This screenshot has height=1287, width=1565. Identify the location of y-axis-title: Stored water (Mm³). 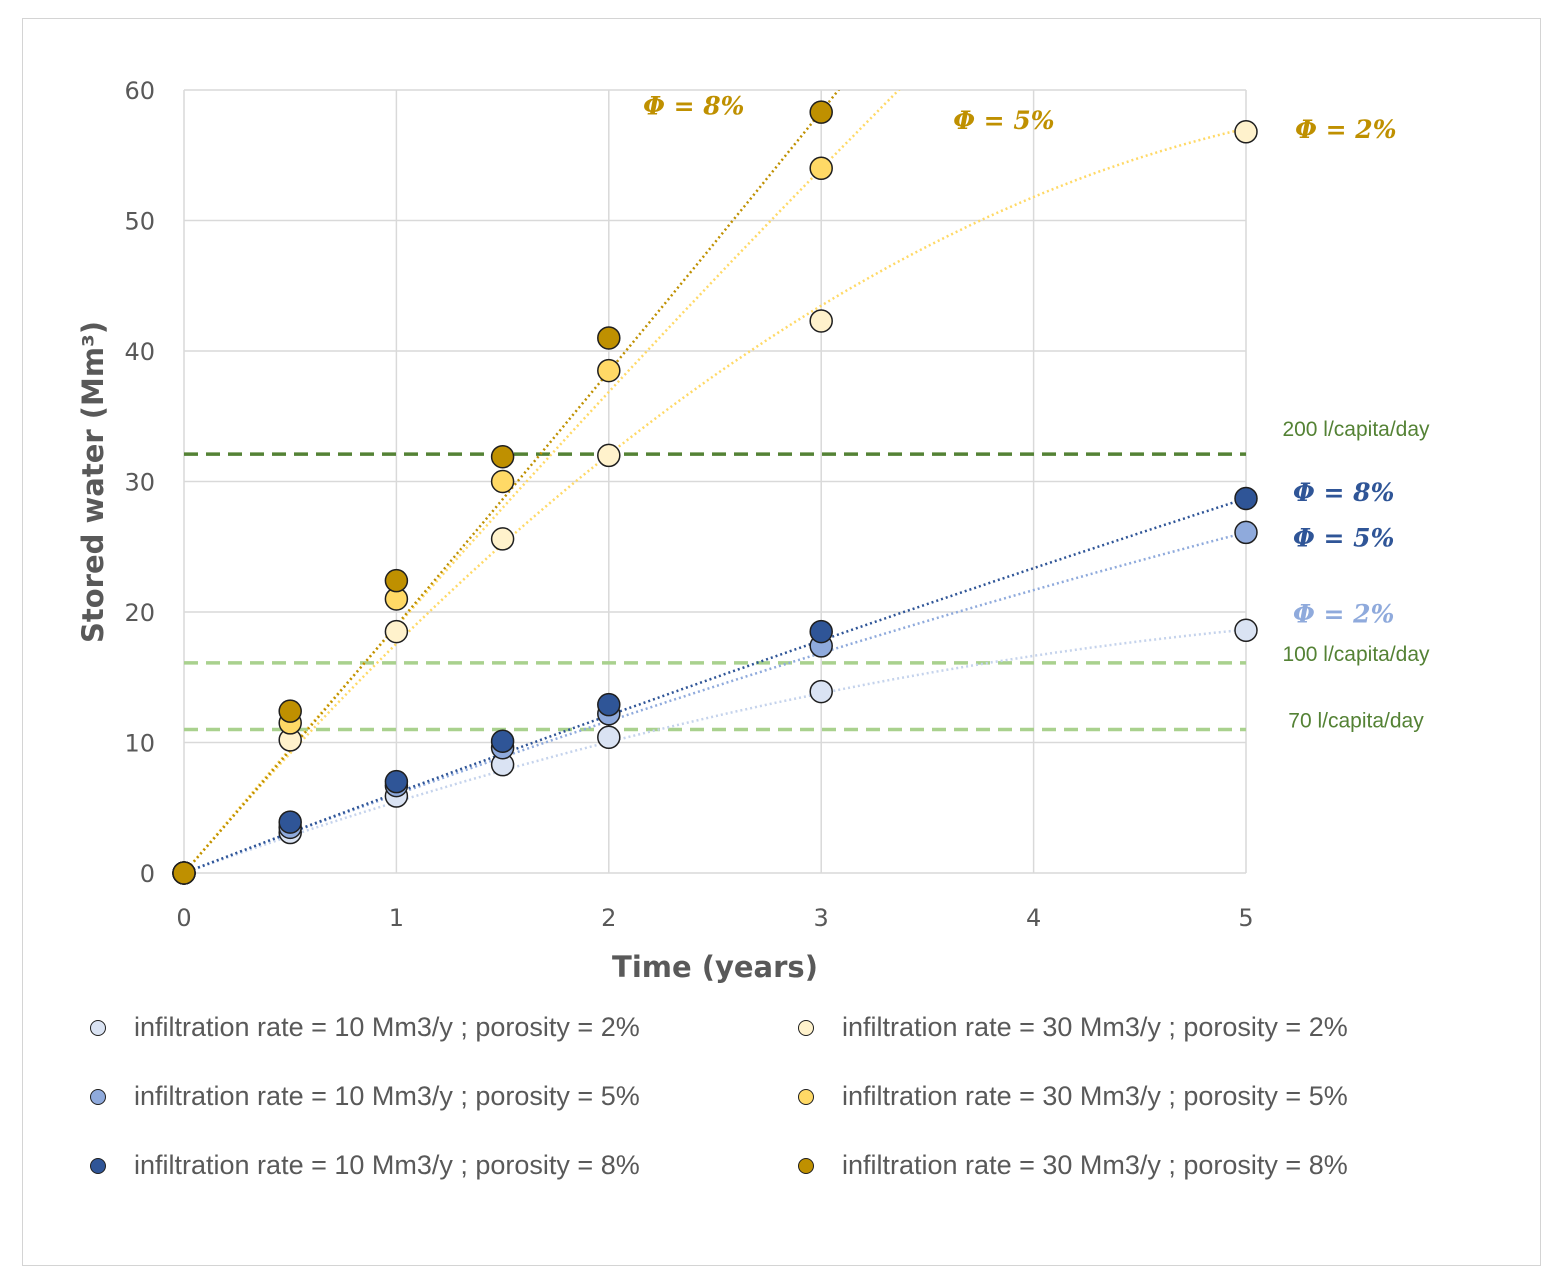
(93, 482).